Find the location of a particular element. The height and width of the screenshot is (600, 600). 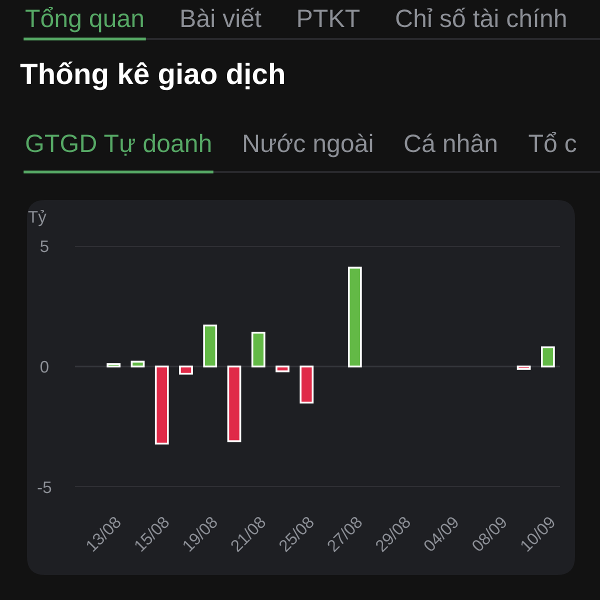

text: Cá nhân is located at coordinates (450, 143).